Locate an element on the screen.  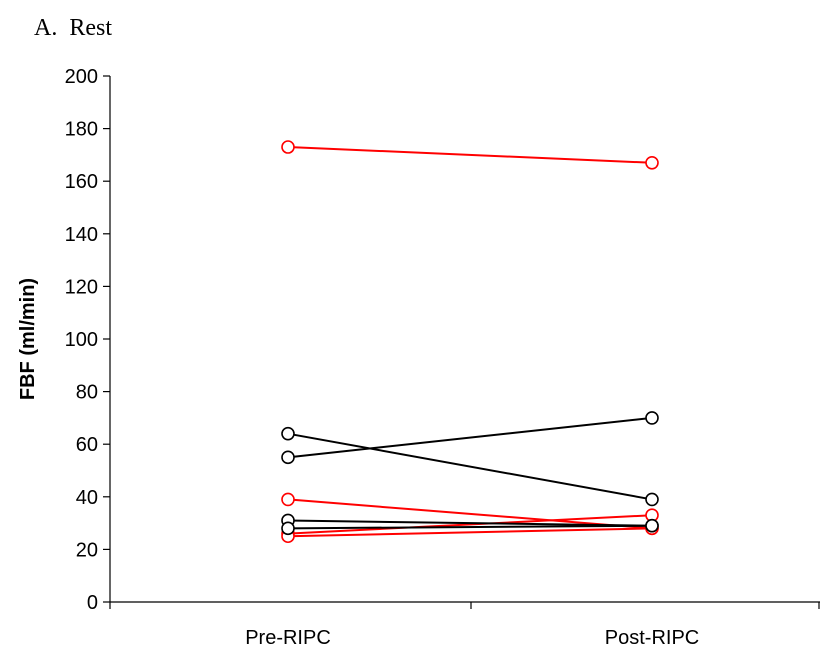
y-tick-label: 80 is located at coordinates (87, 393).